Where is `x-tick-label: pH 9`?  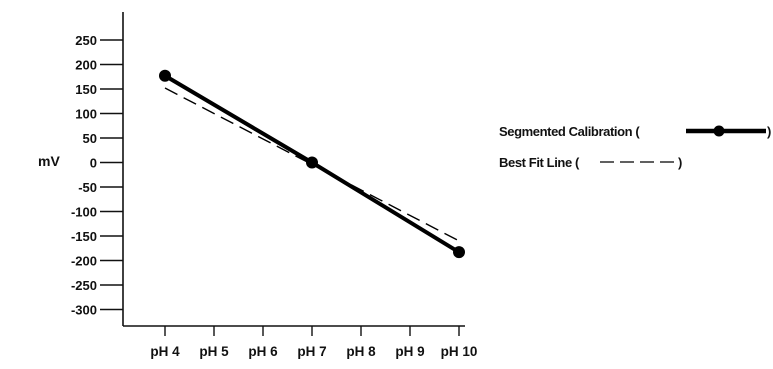 x-tick-label: pH 9 is located at coordinates (409, 351).